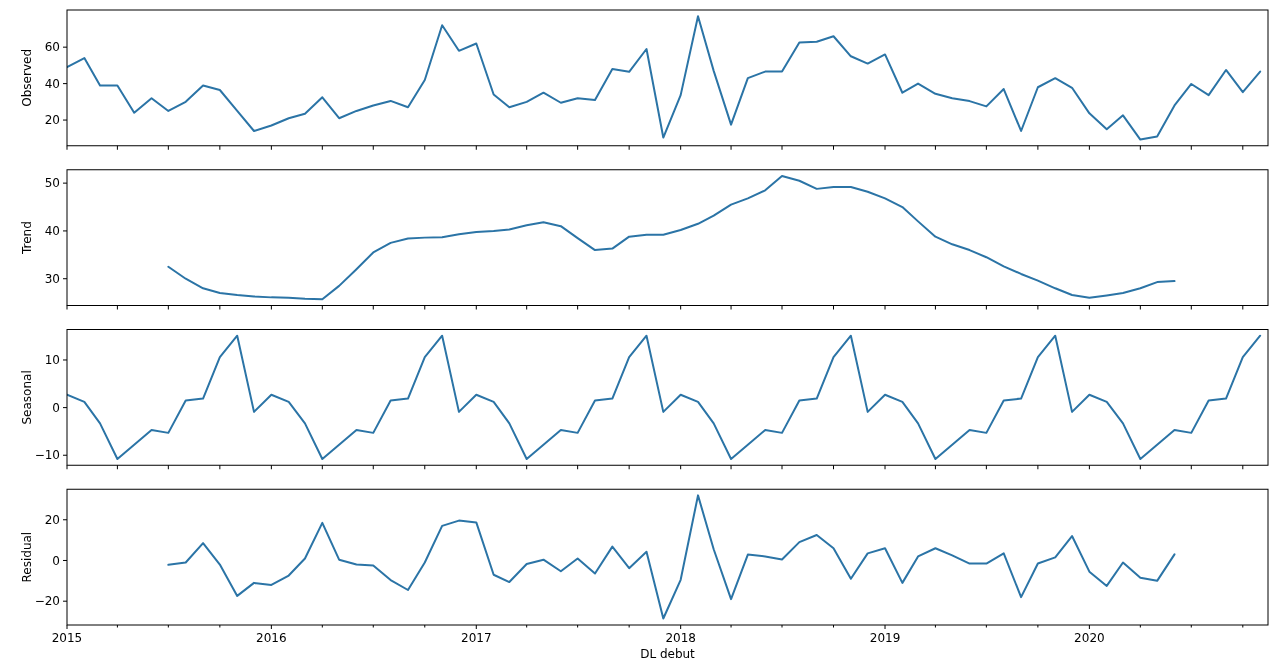  What do you see at coordinates (27, 557) in the screenshot?
I see `y-axis-title: Residual` at bounding box center [27, 557].